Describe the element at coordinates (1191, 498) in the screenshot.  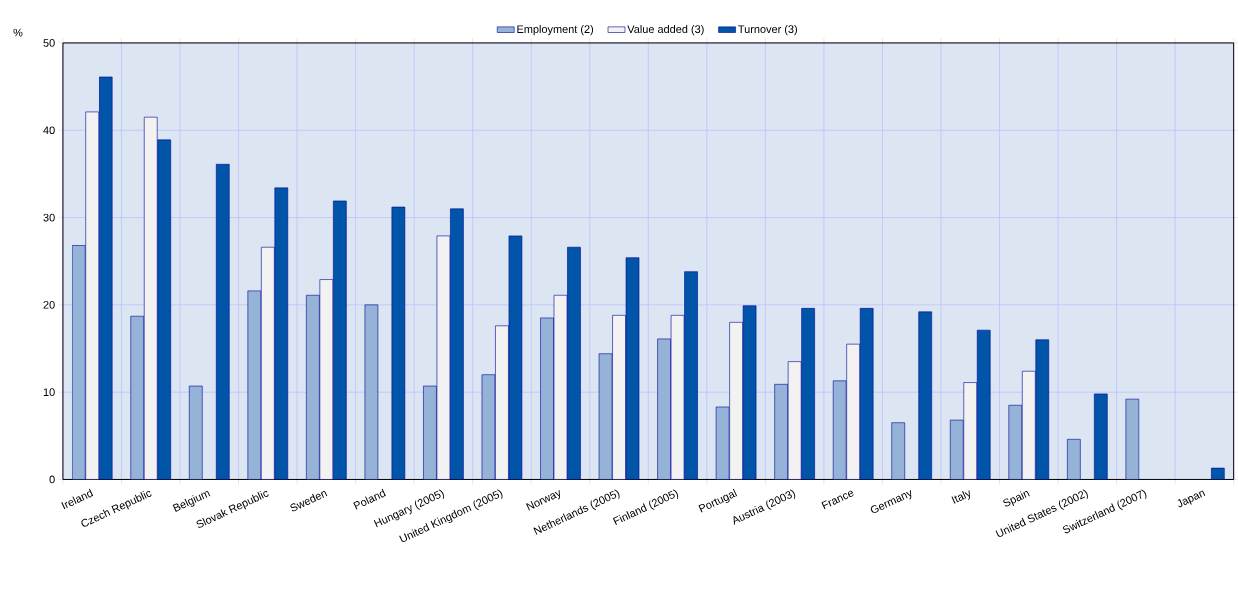
I see `x-tick-label: Japan` at that location.